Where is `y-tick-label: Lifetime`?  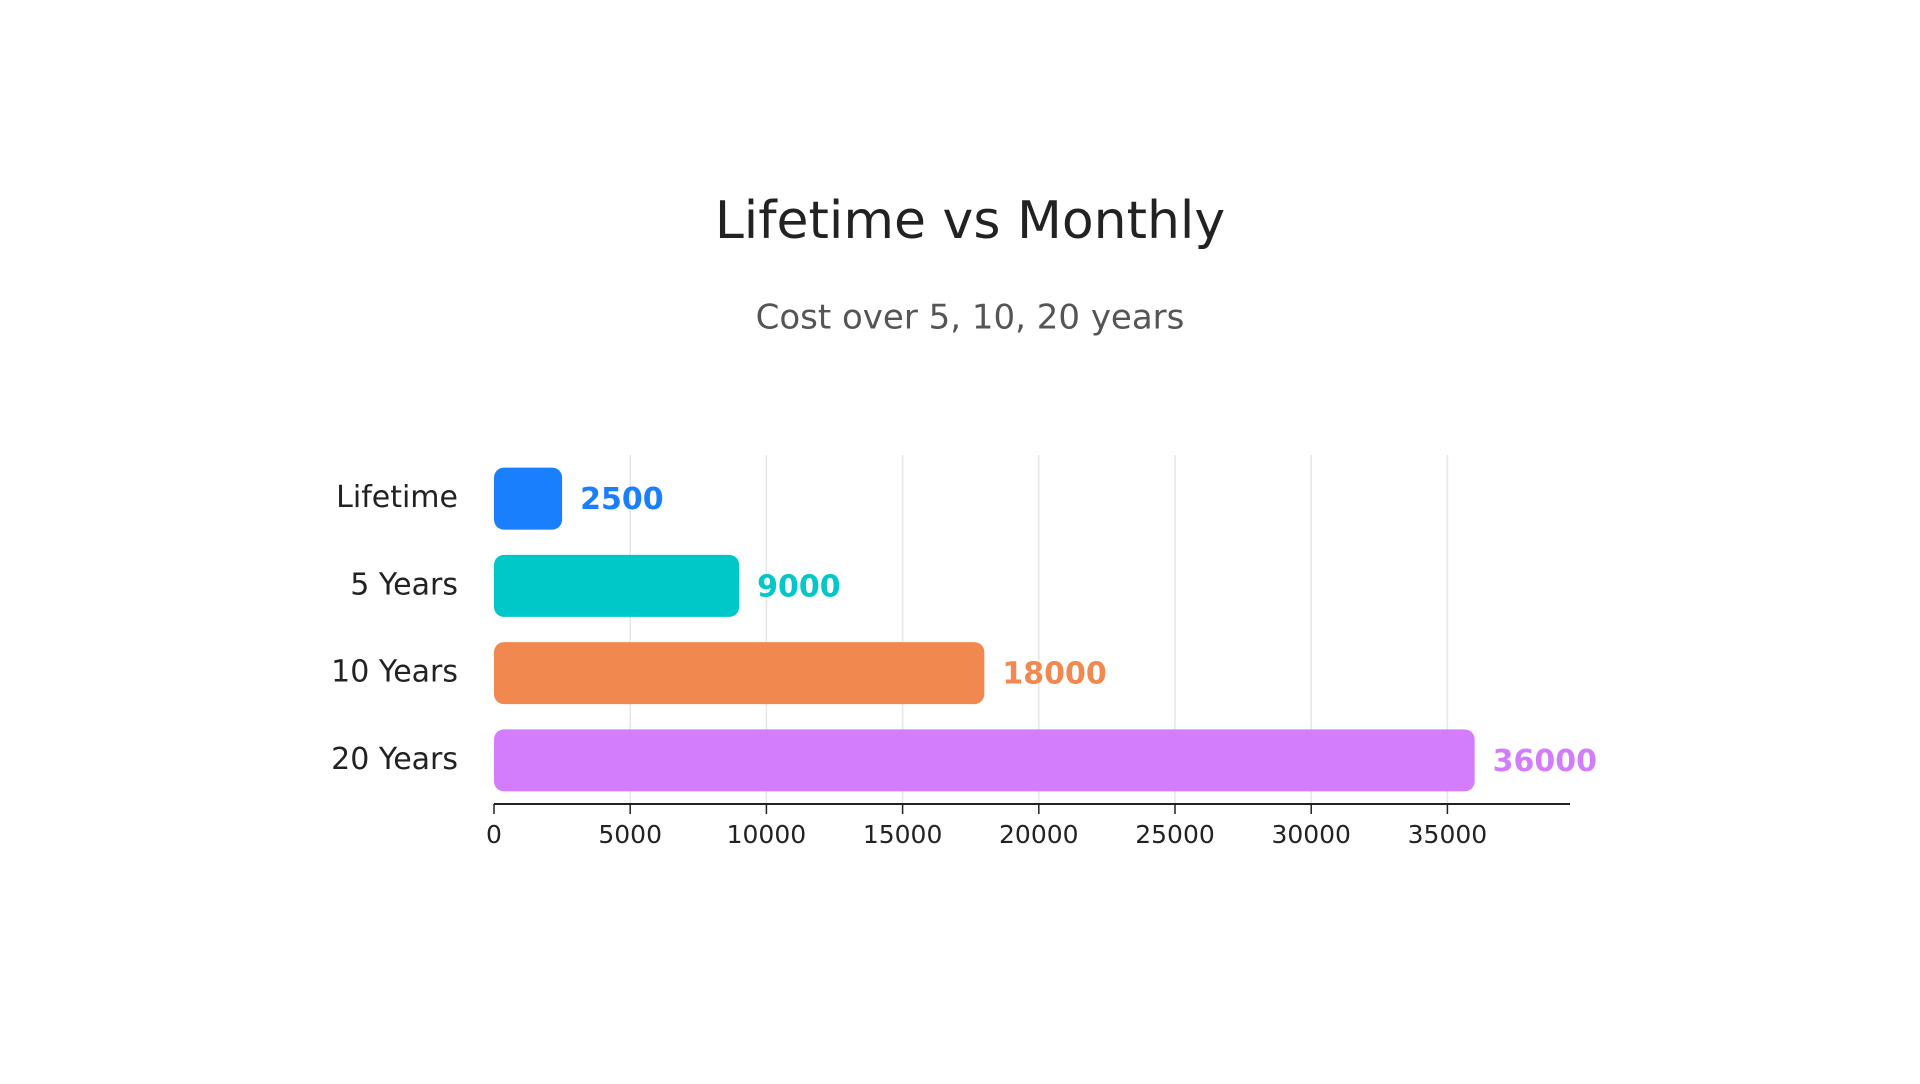
y-tick-label: Lifetime is located at coordinates (397, 497).